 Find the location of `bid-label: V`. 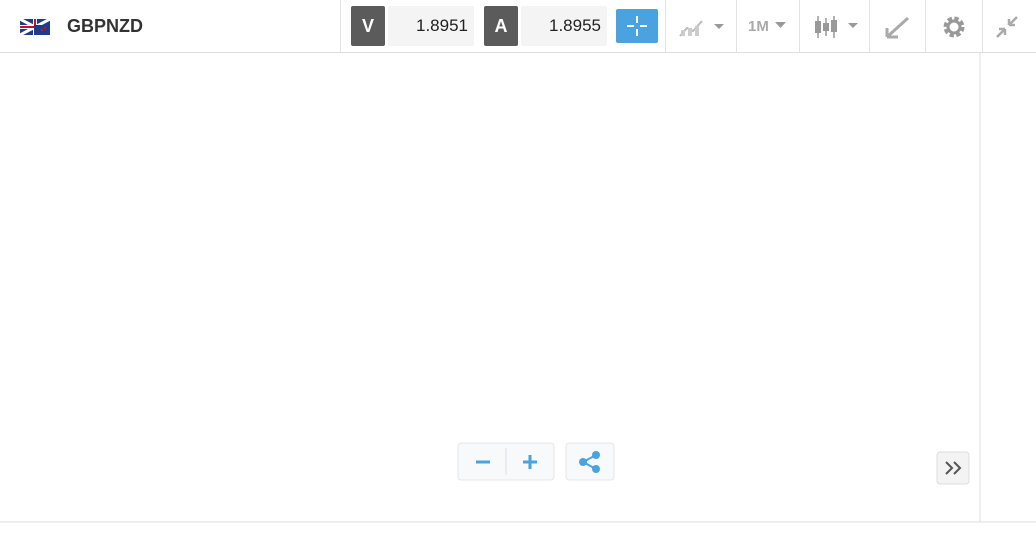

bid-label: V is located at coordinates (368, 26).